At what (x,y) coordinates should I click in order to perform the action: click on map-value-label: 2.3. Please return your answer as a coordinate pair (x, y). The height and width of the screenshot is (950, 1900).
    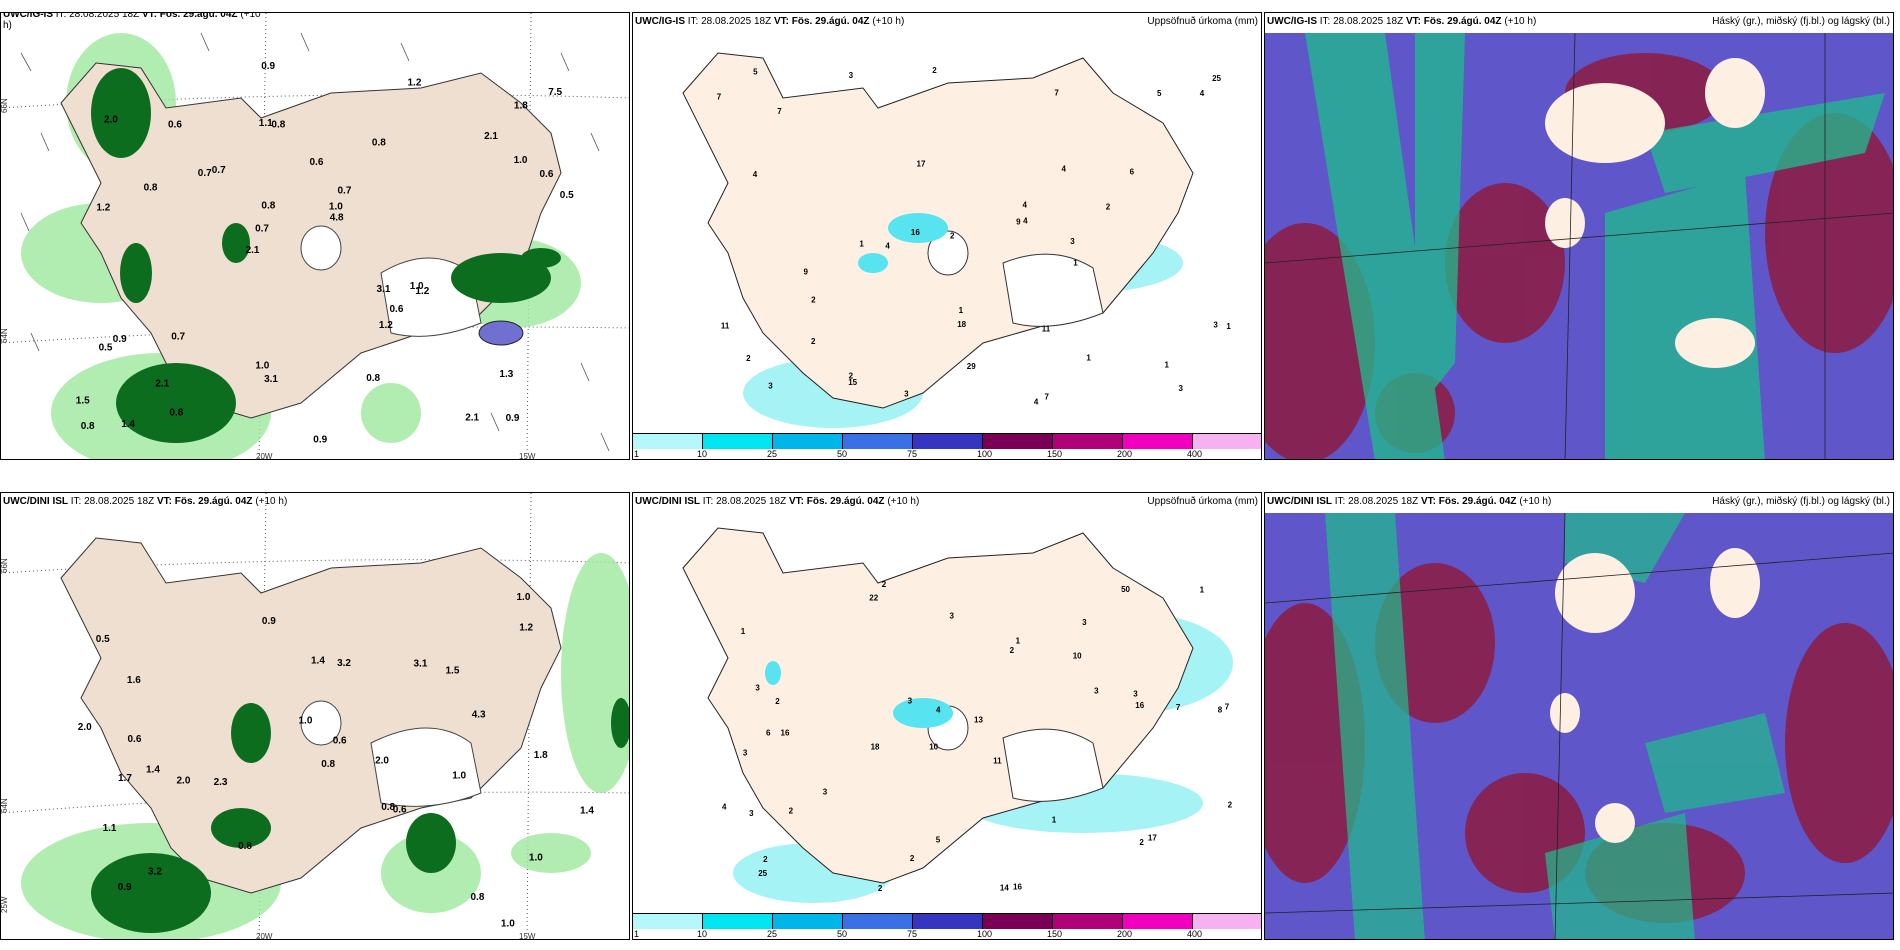
    Looking at the image, I should click on (221, 782).